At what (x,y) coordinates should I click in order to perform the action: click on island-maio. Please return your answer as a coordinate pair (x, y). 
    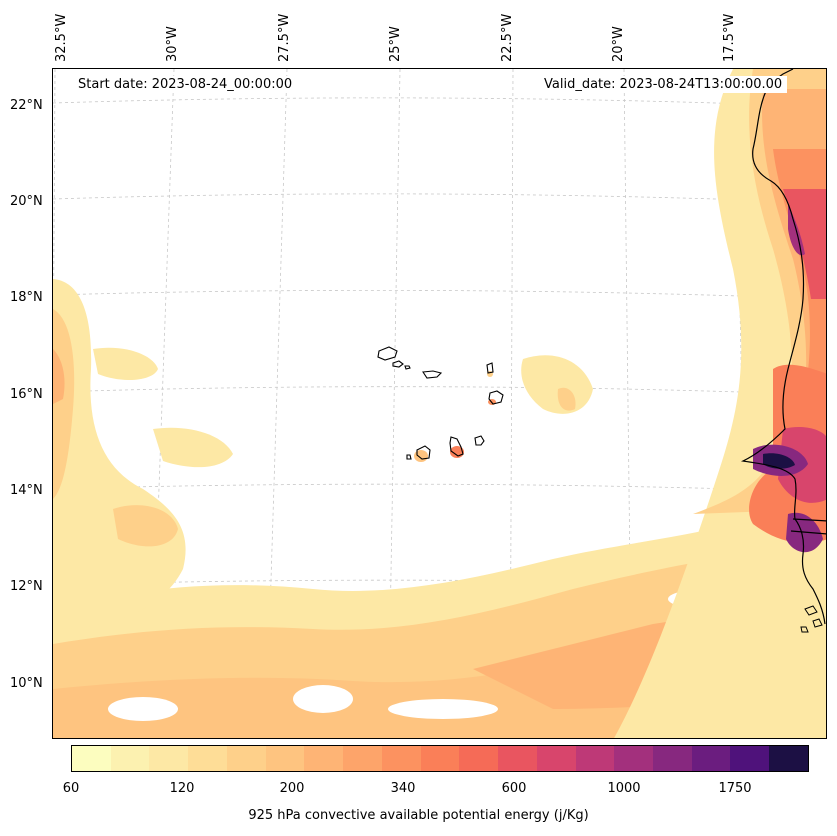
    Looking at the image, I should click on (479, 440).